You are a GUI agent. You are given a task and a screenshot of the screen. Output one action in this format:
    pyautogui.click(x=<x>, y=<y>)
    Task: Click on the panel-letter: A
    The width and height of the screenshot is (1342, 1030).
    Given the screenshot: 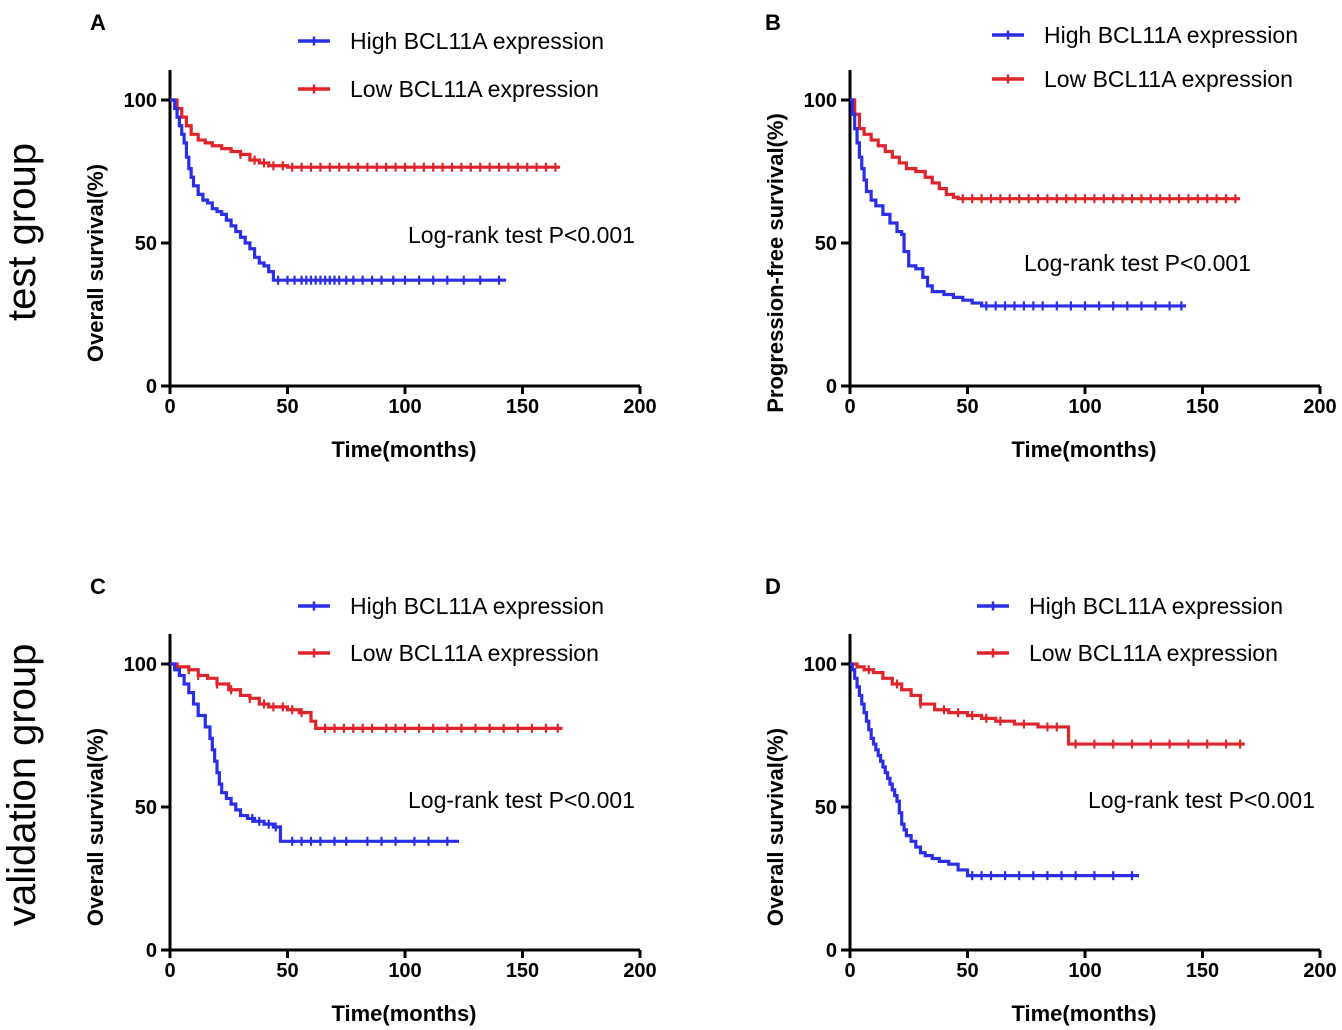 What is the action you would take?
    pyautogui.click(x=98, y=22)
    